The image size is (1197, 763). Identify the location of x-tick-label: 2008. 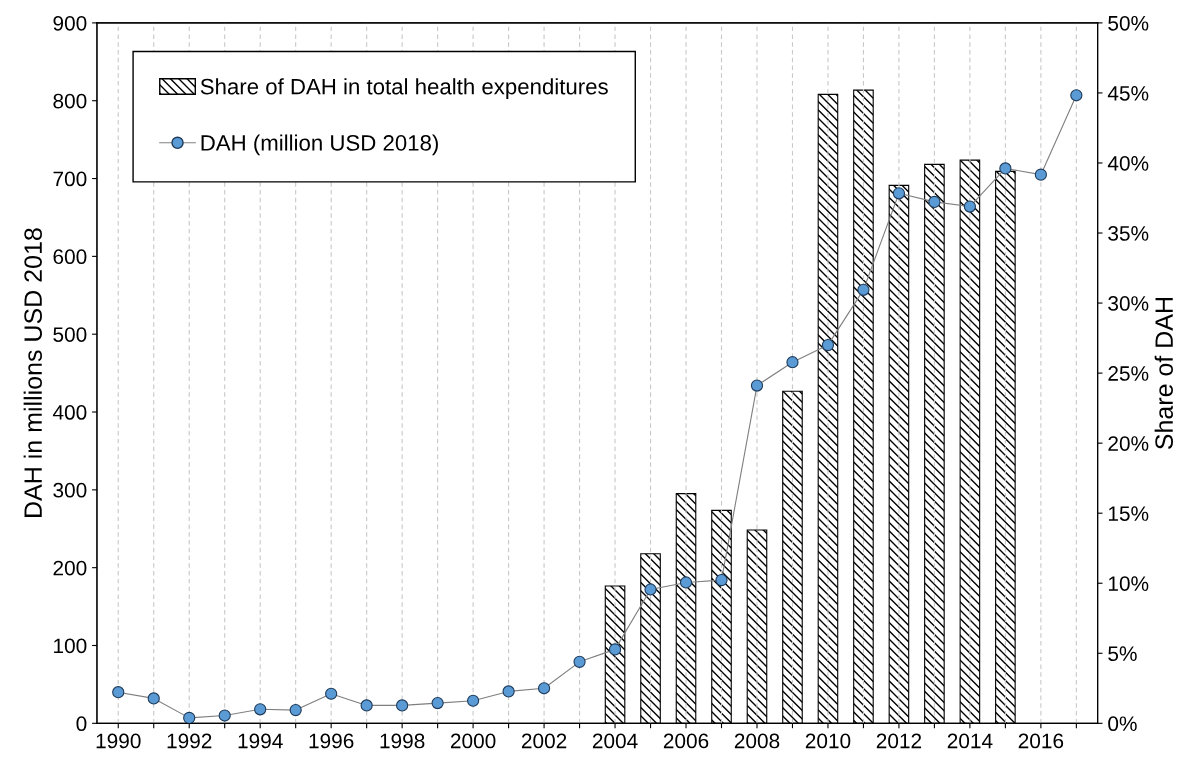
(757, 741).